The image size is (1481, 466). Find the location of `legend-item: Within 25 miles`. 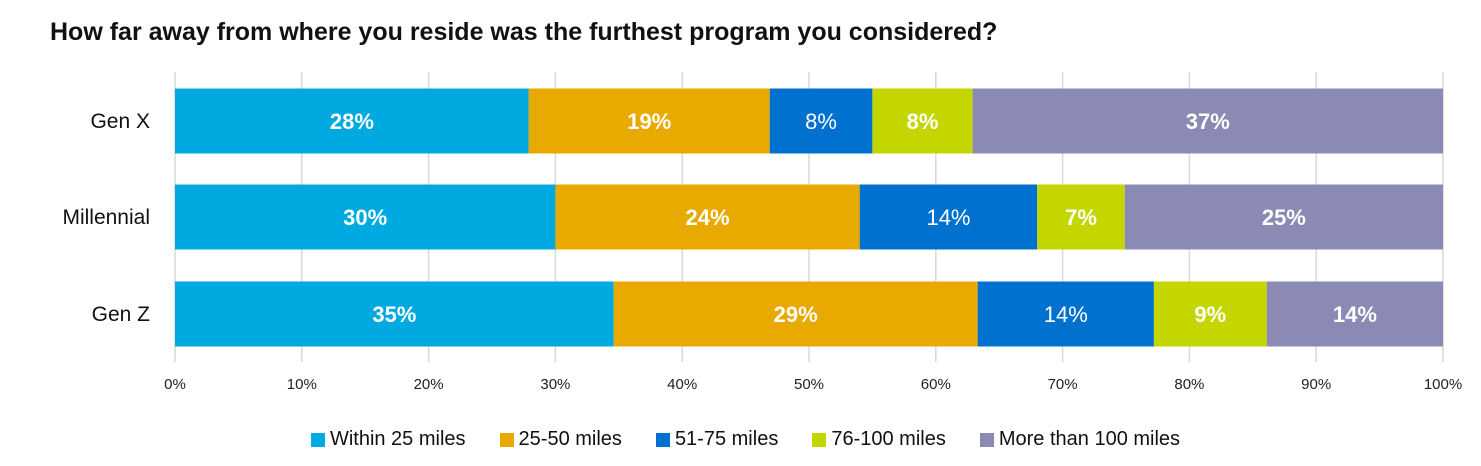

legend-item: Within 25 miles is located at coordinates (388, 439).